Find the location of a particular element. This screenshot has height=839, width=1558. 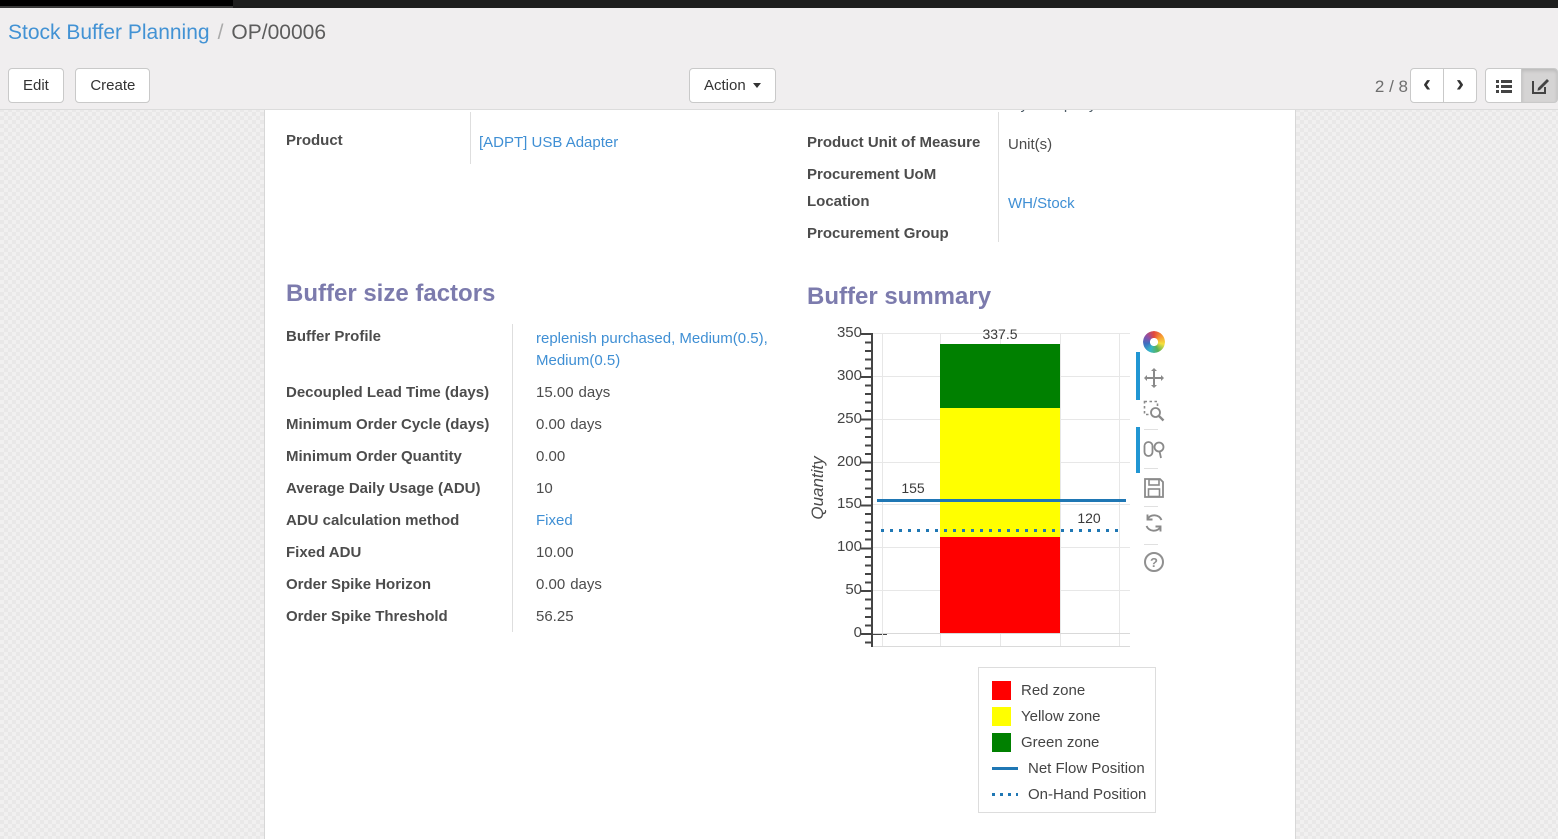

legend-label: Red zone is located at coordinates (1053, 690).